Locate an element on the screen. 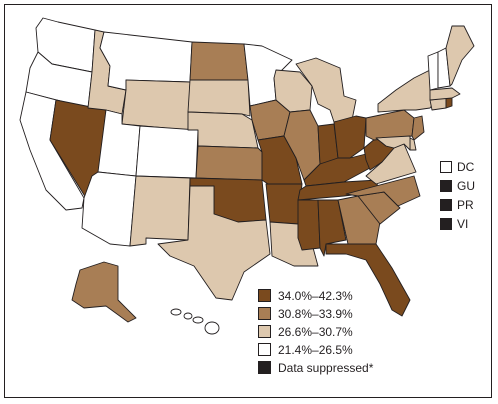  legend-item: 26.6%–30.7% is located at coordinates (315, 331).